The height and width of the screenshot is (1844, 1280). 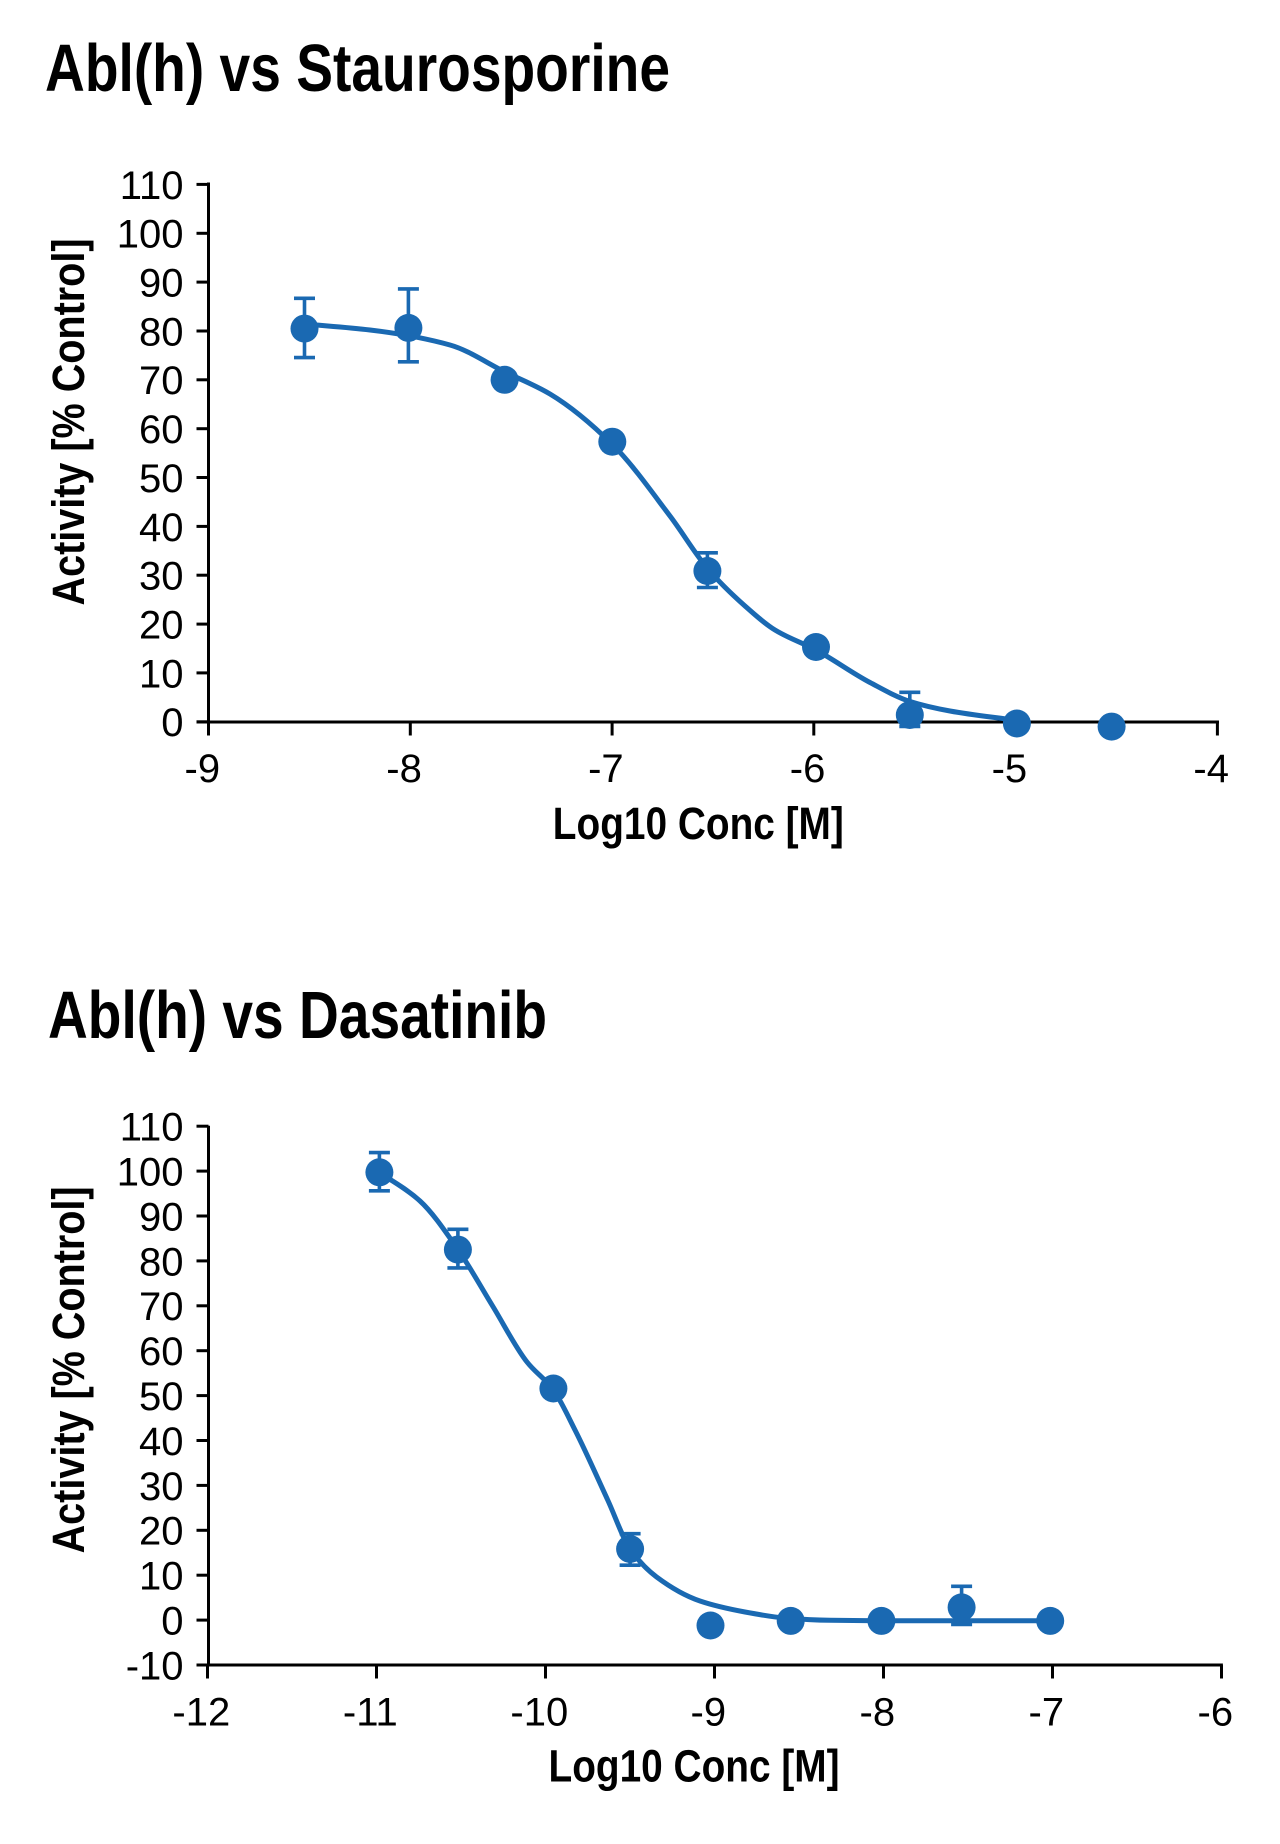 What do you see at coordinates (297, 1015) in the screenshot?
I see `svg-text: Abl(h) vs Dasatinib` at bounding box center [297, 1015].